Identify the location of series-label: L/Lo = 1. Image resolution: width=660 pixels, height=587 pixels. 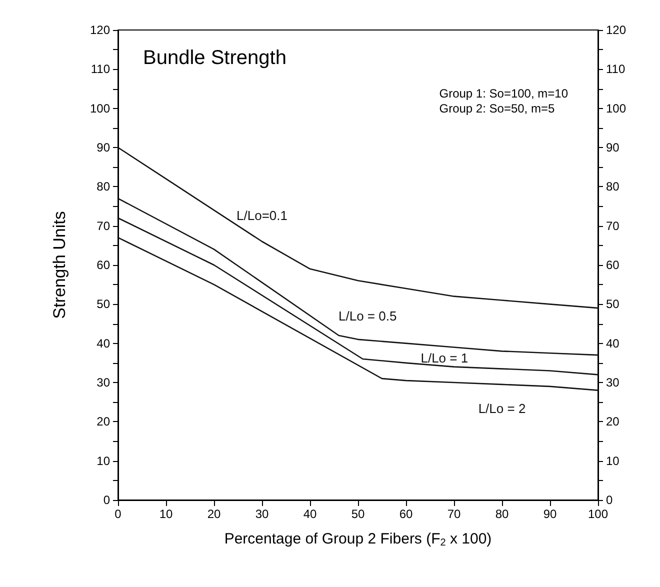
(444, 358).